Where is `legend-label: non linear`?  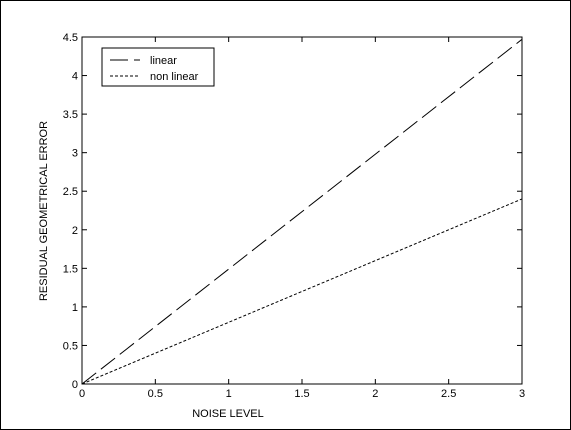 legend-label: non linear is located at coordinates (174, 77).